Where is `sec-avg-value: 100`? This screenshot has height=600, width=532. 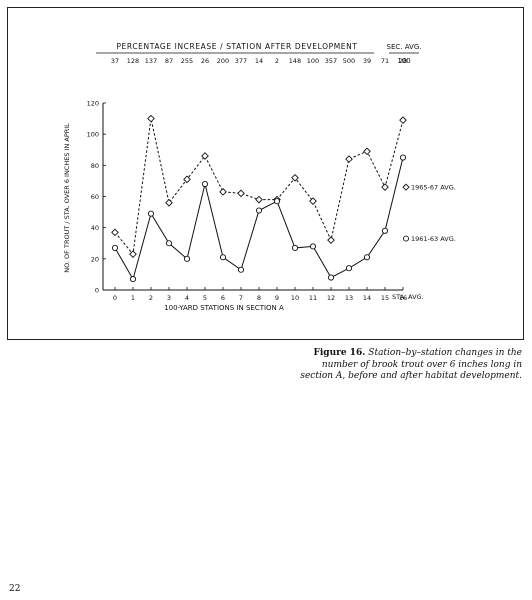 sec-avg-value: 100 is located at coordinates (403, 61).